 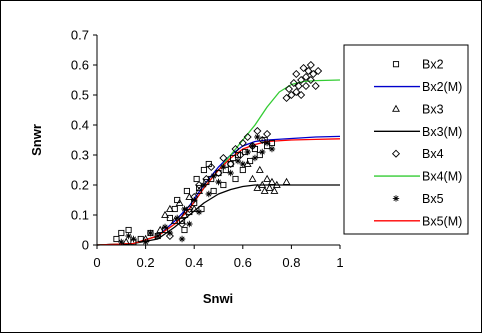 What do you see at coordinates (396, 108) in the screenshot?
I see `legend-marker-bx3` at bounding box center [396, 108].